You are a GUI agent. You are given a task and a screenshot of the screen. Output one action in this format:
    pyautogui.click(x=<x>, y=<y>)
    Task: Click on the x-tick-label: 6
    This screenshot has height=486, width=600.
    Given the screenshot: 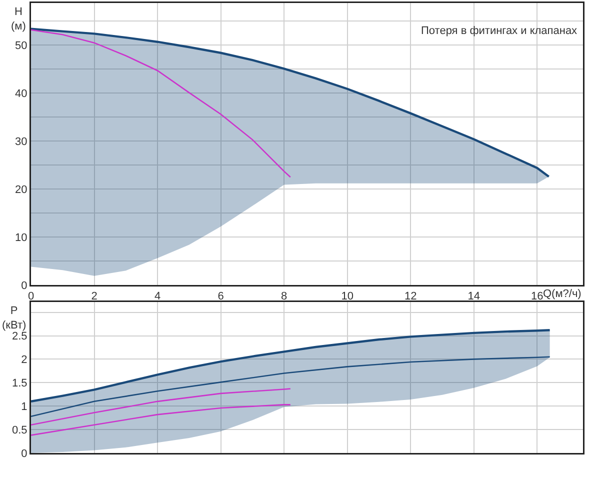 What is the action you would take?
    pyautogui.click(x=221, y=296)
    